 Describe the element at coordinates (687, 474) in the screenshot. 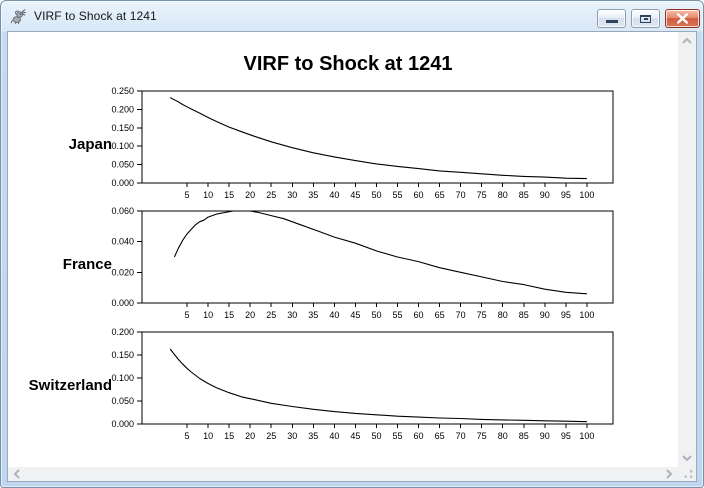

I see `resize-grip-icon` at that location.